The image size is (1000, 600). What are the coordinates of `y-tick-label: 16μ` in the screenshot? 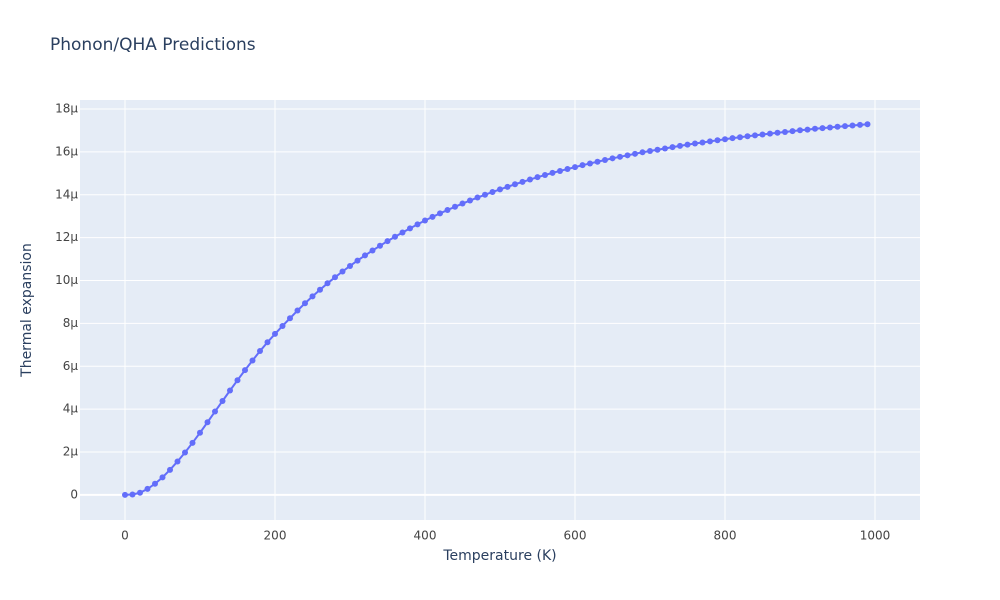 It's located at (66, 151).